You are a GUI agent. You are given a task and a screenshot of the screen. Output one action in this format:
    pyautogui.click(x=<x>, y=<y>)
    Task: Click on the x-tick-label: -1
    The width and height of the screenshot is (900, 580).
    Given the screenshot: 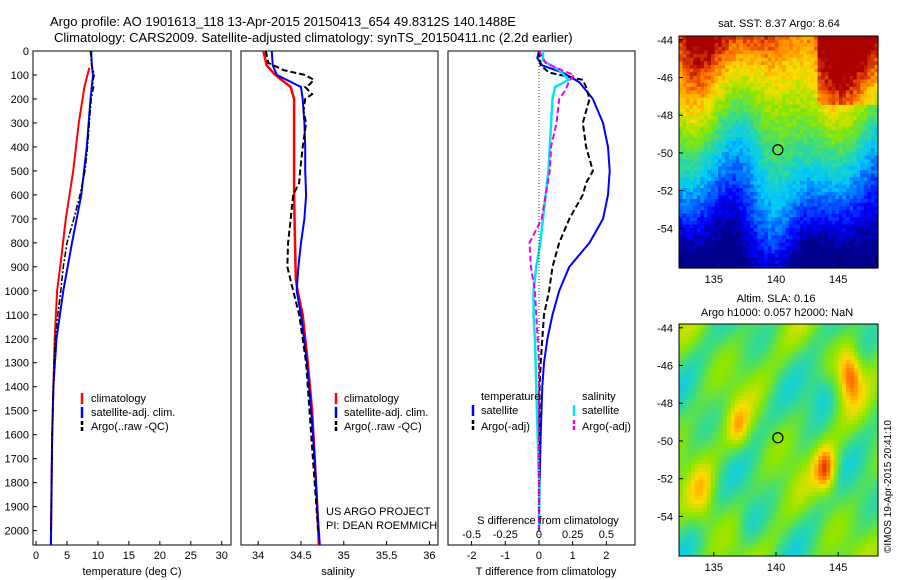 What is the action you would take?
    pyautogui.click(x=505, y=556)
    